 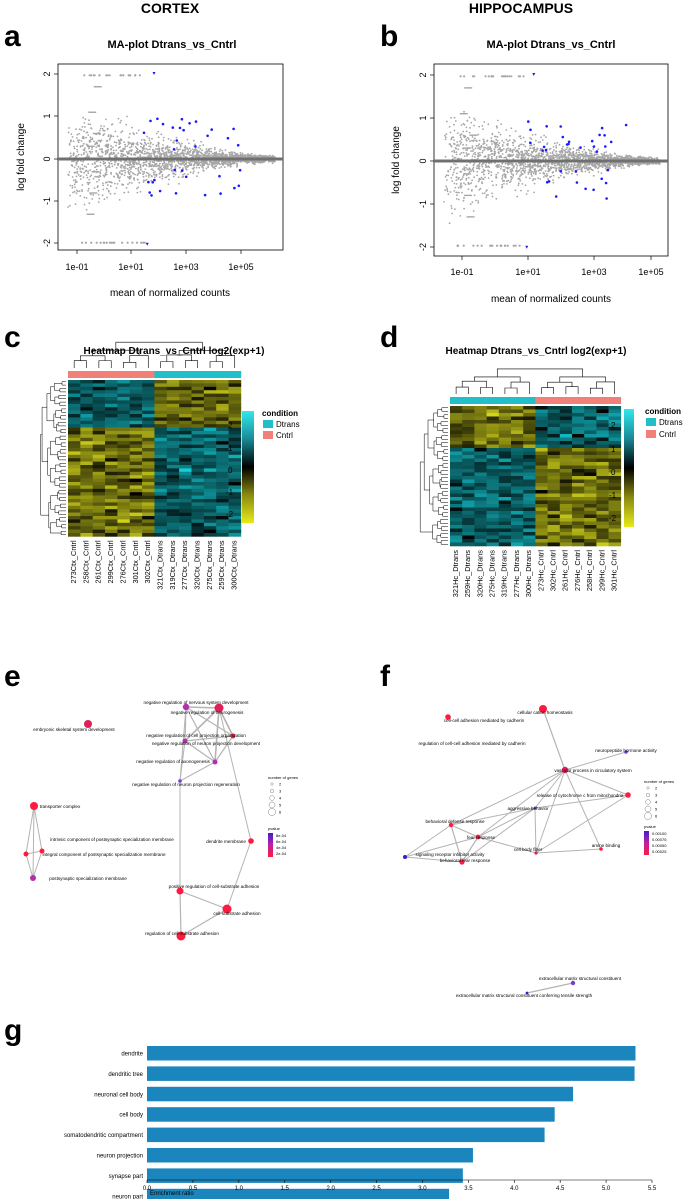 I want to click on x-tick-label: 1e+01, so click(x=527, y=272).